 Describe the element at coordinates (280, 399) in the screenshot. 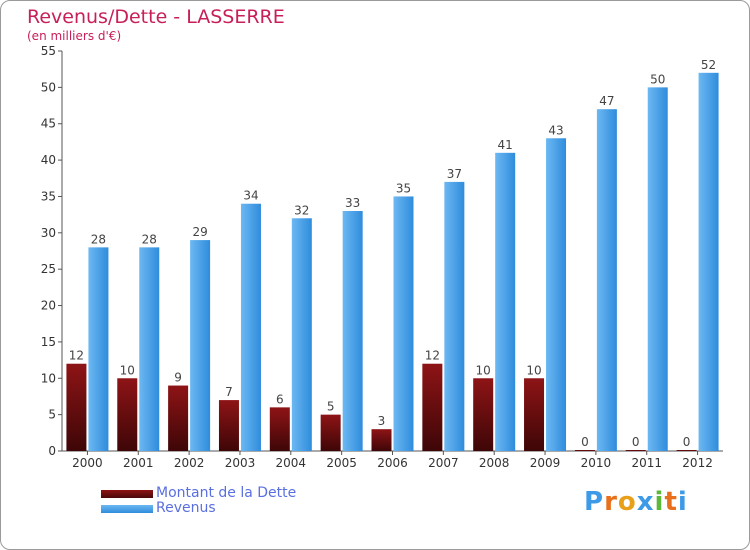

I see `debt-value-label: 6` at that location.